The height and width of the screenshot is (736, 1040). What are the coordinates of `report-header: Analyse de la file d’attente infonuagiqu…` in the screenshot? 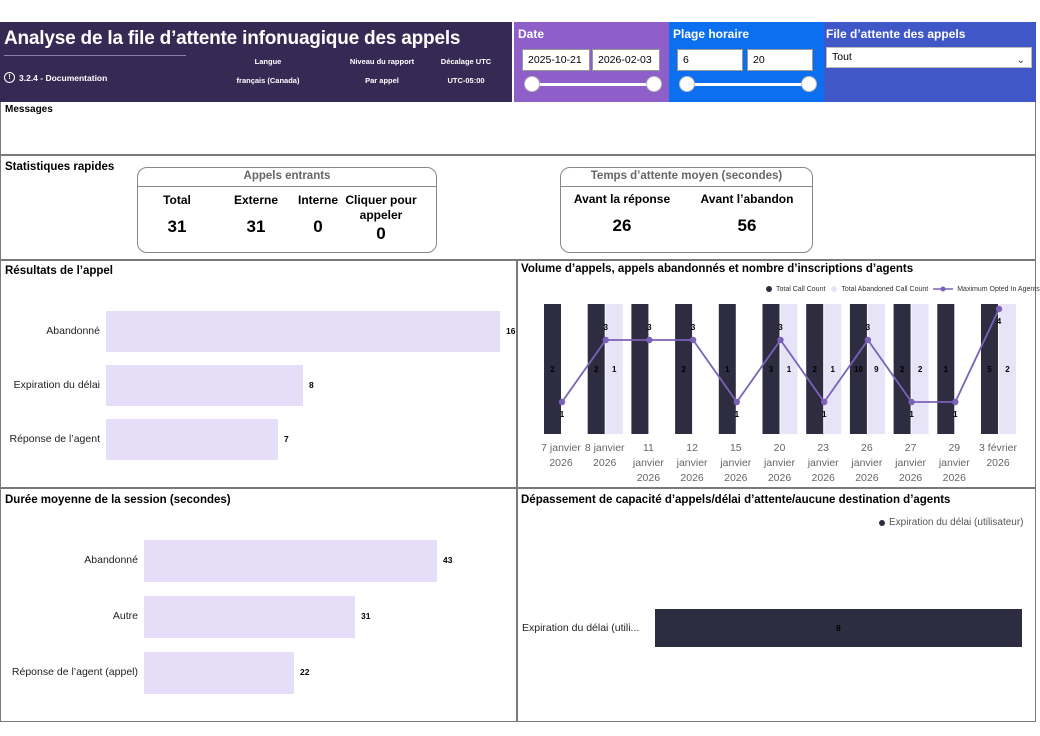 It's located at (256, 62).